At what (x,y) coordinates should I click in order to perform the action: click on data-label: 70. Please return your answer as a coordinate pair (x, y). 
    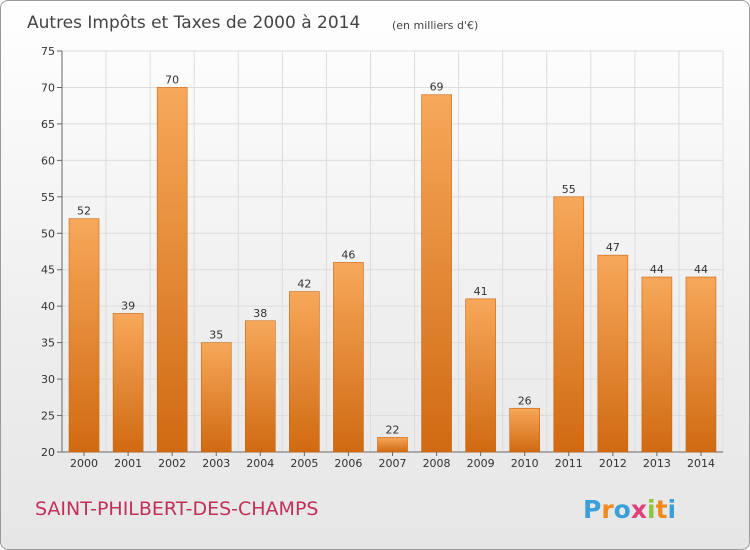
    Looking at the image, I should click on (172, 79).